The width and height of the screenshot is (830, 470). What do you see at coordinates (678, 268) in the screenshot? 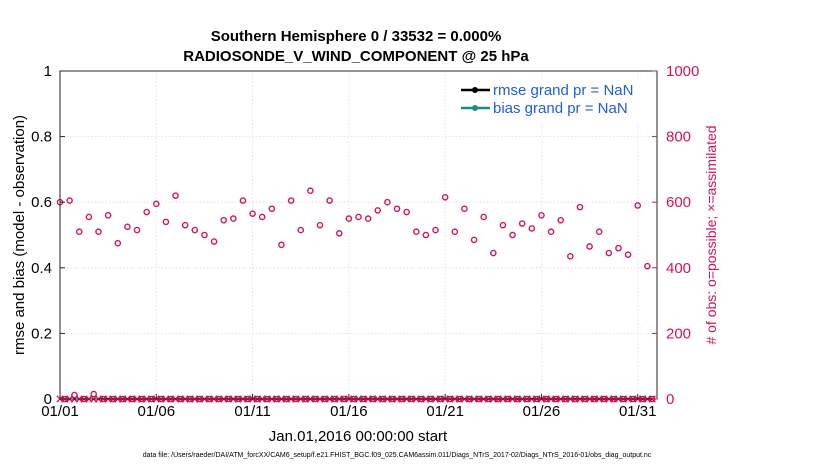
I see `y-tick-label-right: 400` at bounding box center [678, 268].